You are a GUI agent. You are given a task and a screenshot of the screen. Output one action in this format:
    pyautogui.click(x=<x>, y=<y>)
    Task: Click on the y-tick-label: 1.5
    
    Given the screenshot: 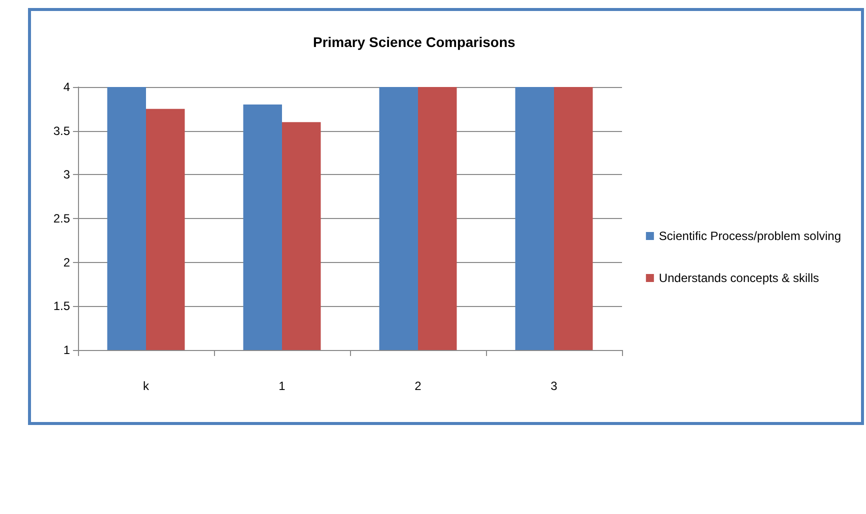 What is the action you would take?
    pyautogui.click(x=61, y=306)
    